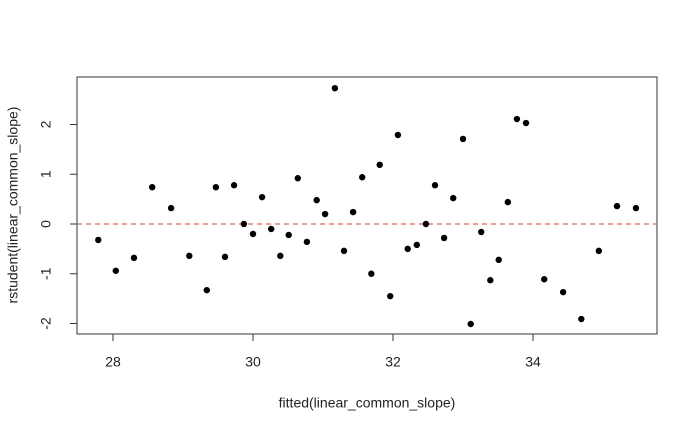  What do you see at coordinates (46, 124) in the screenshot?
I see `y-tick-label: 2` at bounding box center [46, 124].